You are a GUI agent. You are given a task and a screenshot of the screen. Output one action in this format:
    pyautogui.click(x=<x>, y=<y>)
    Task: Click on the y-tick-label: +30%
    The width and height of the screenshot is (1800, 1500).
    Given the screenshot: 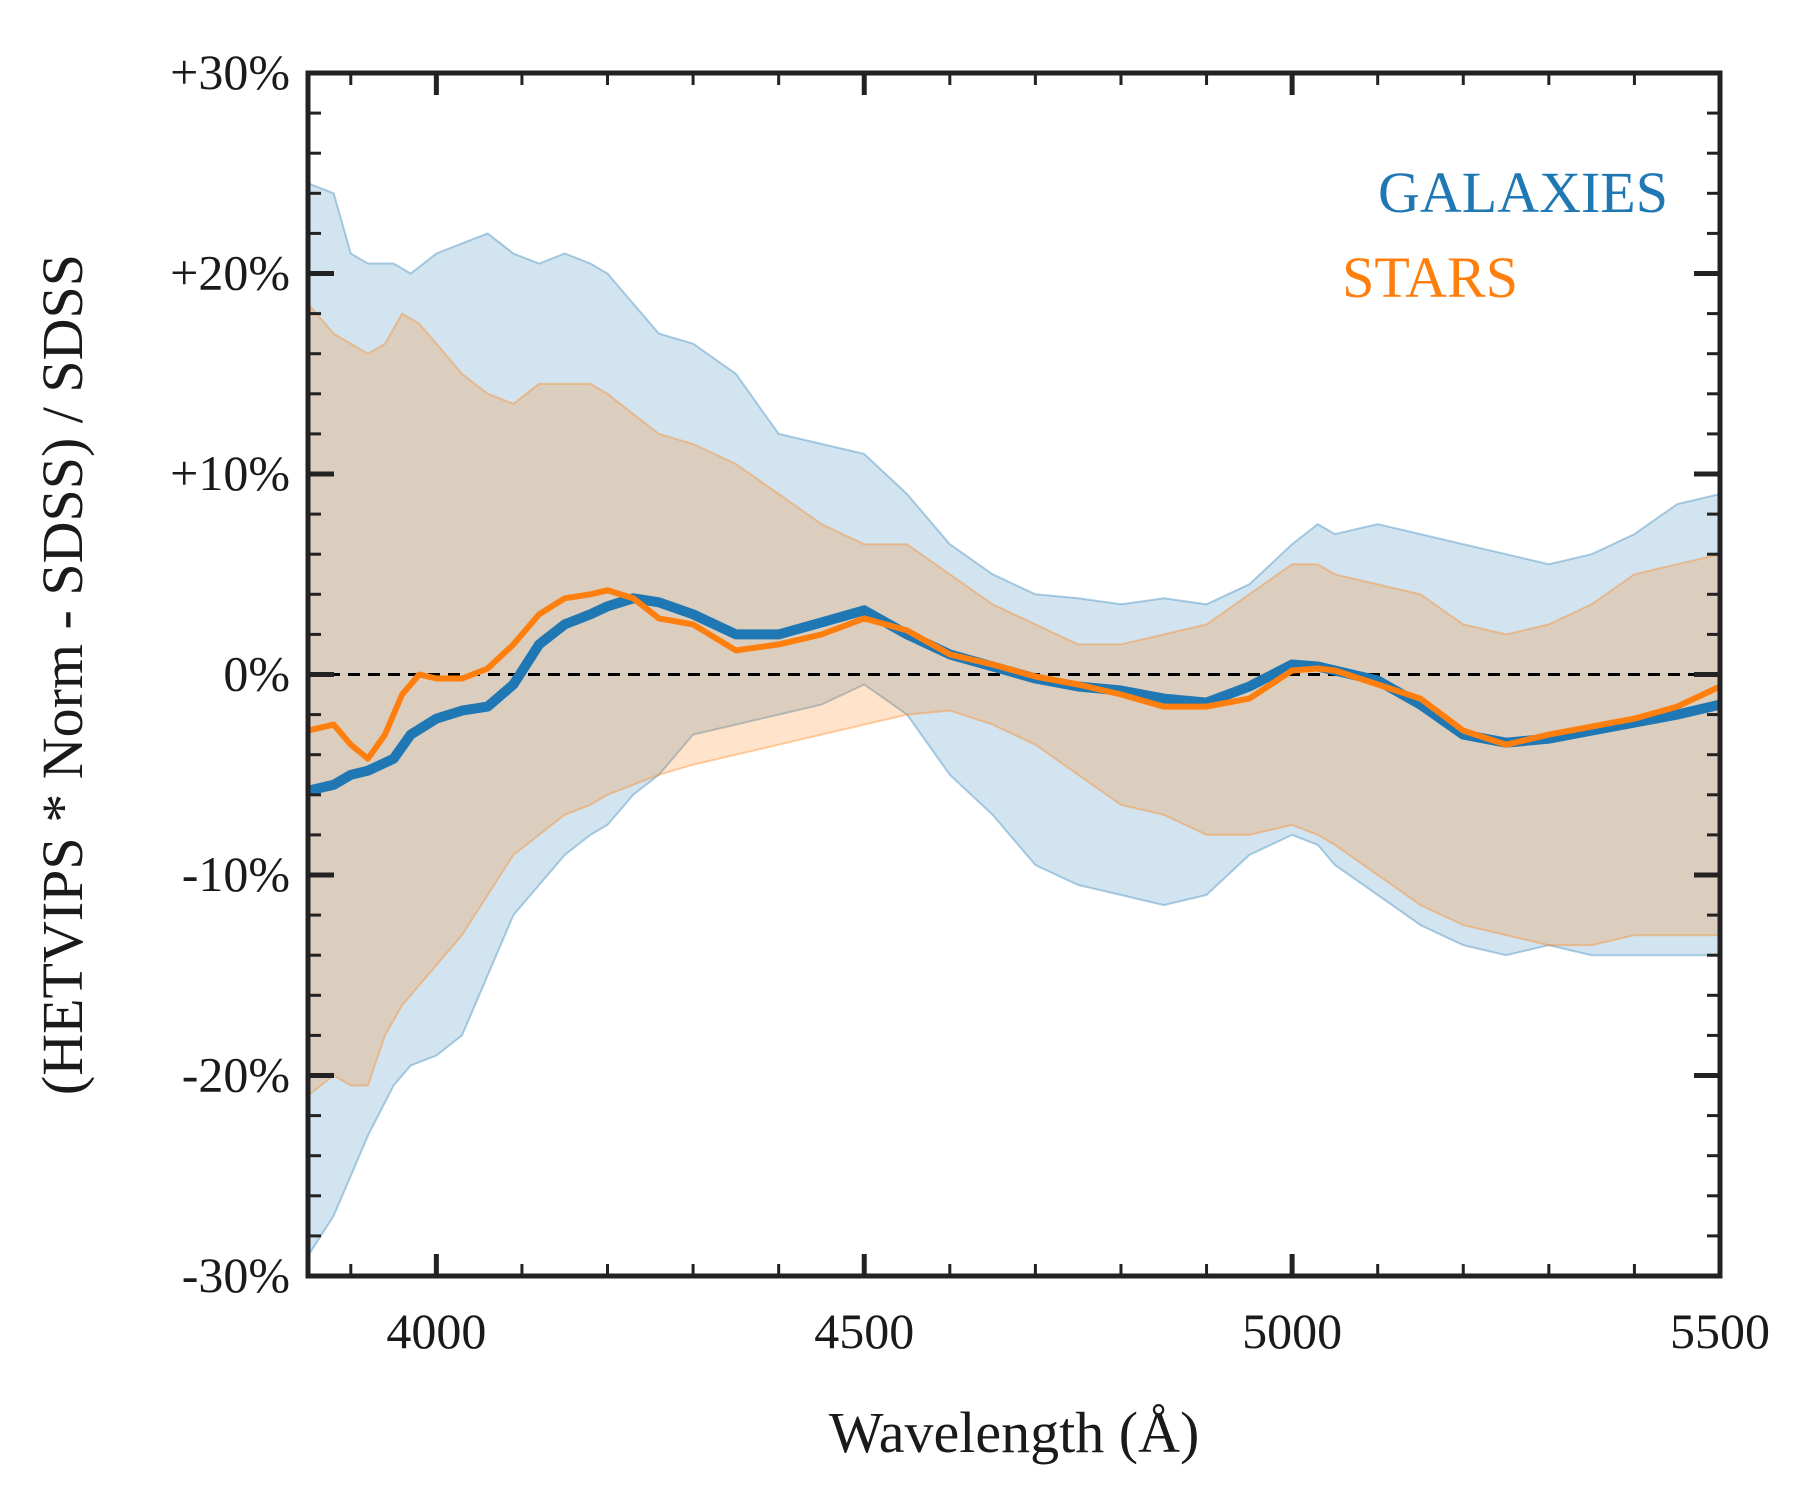 What is the action you would take?
    pyautogui.click(x=230, y=72)
    